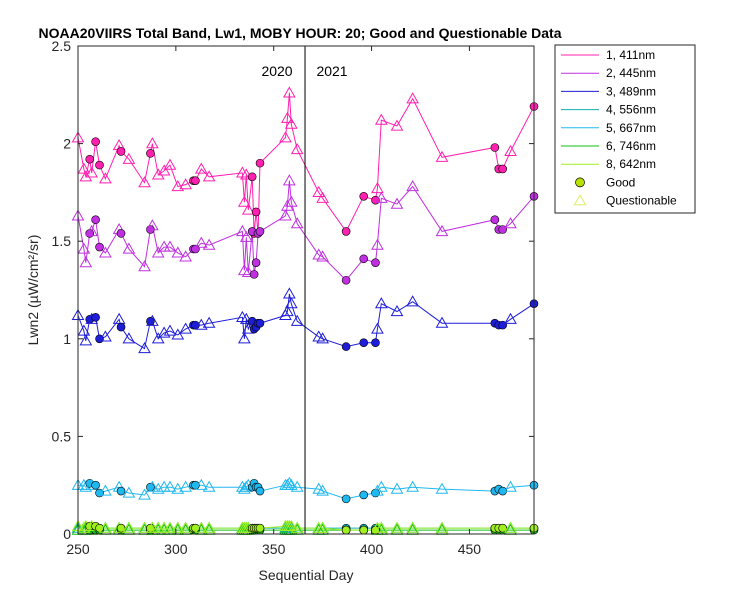 The image size is (750, 600). I want to click on y-tick-label: 1.5, so click(62, 241).